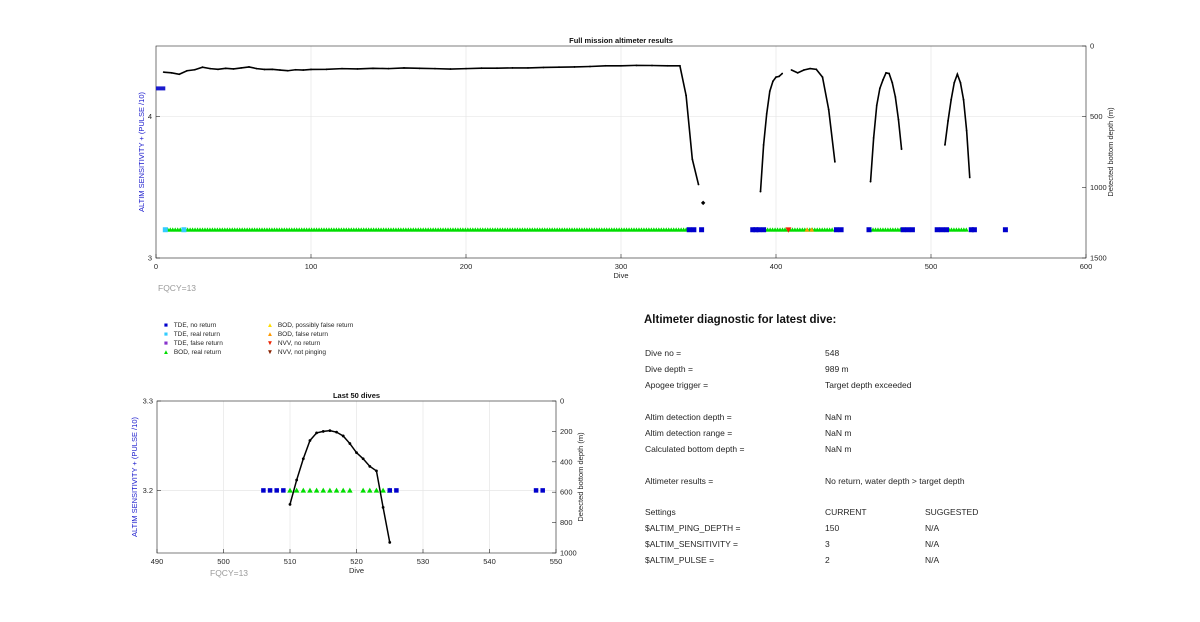 This screenshot has width=1200, height=622. Describe the element at coordinates (1086, 266) in the screenshot. I see `x-tick-label: 600` at that location.